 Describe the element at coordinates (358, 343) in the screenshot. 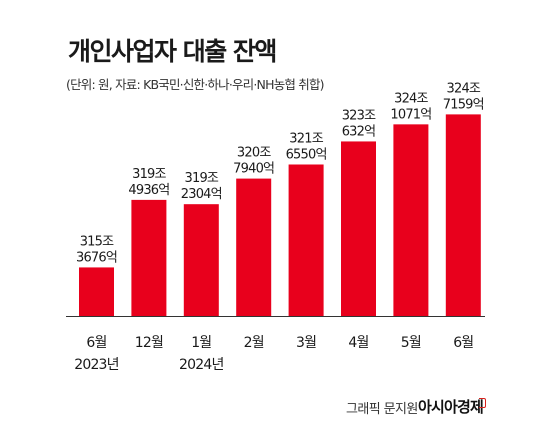

I see `x-tick-label-6: 4월` at that location.